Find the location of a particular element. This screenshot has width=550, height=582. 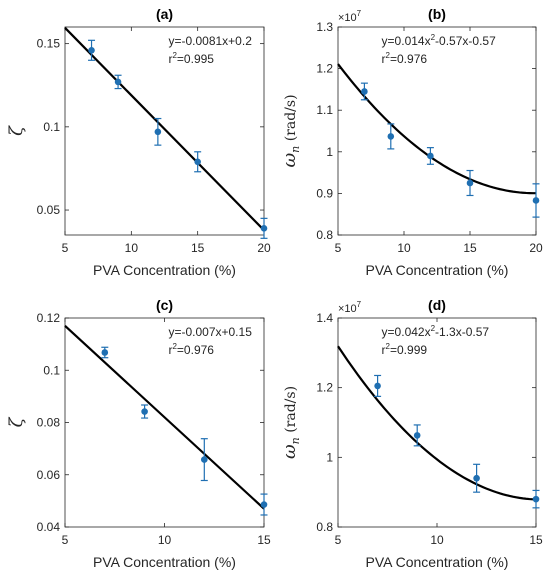

fit-equation: y=0.014x2-0.57x-0.57 is located at coordinates (439, 40).